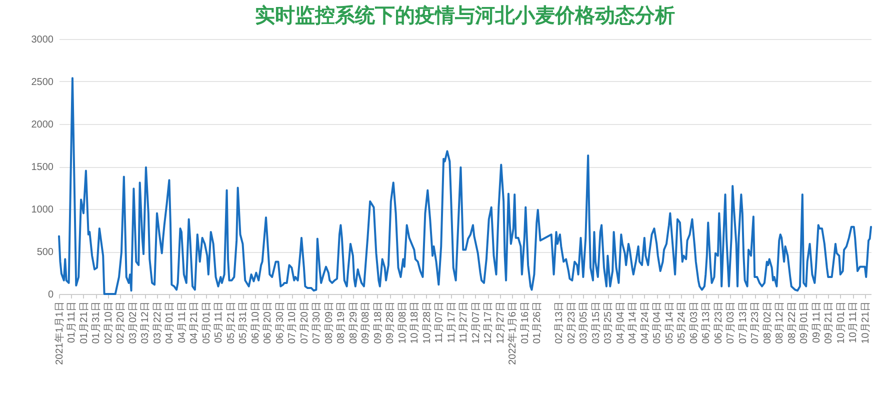 This screenshot has width=887, height=400. Describe the element at coordinates (108, 323) in the screenshot. I see `x-tick-label: 02月10日` at that location.